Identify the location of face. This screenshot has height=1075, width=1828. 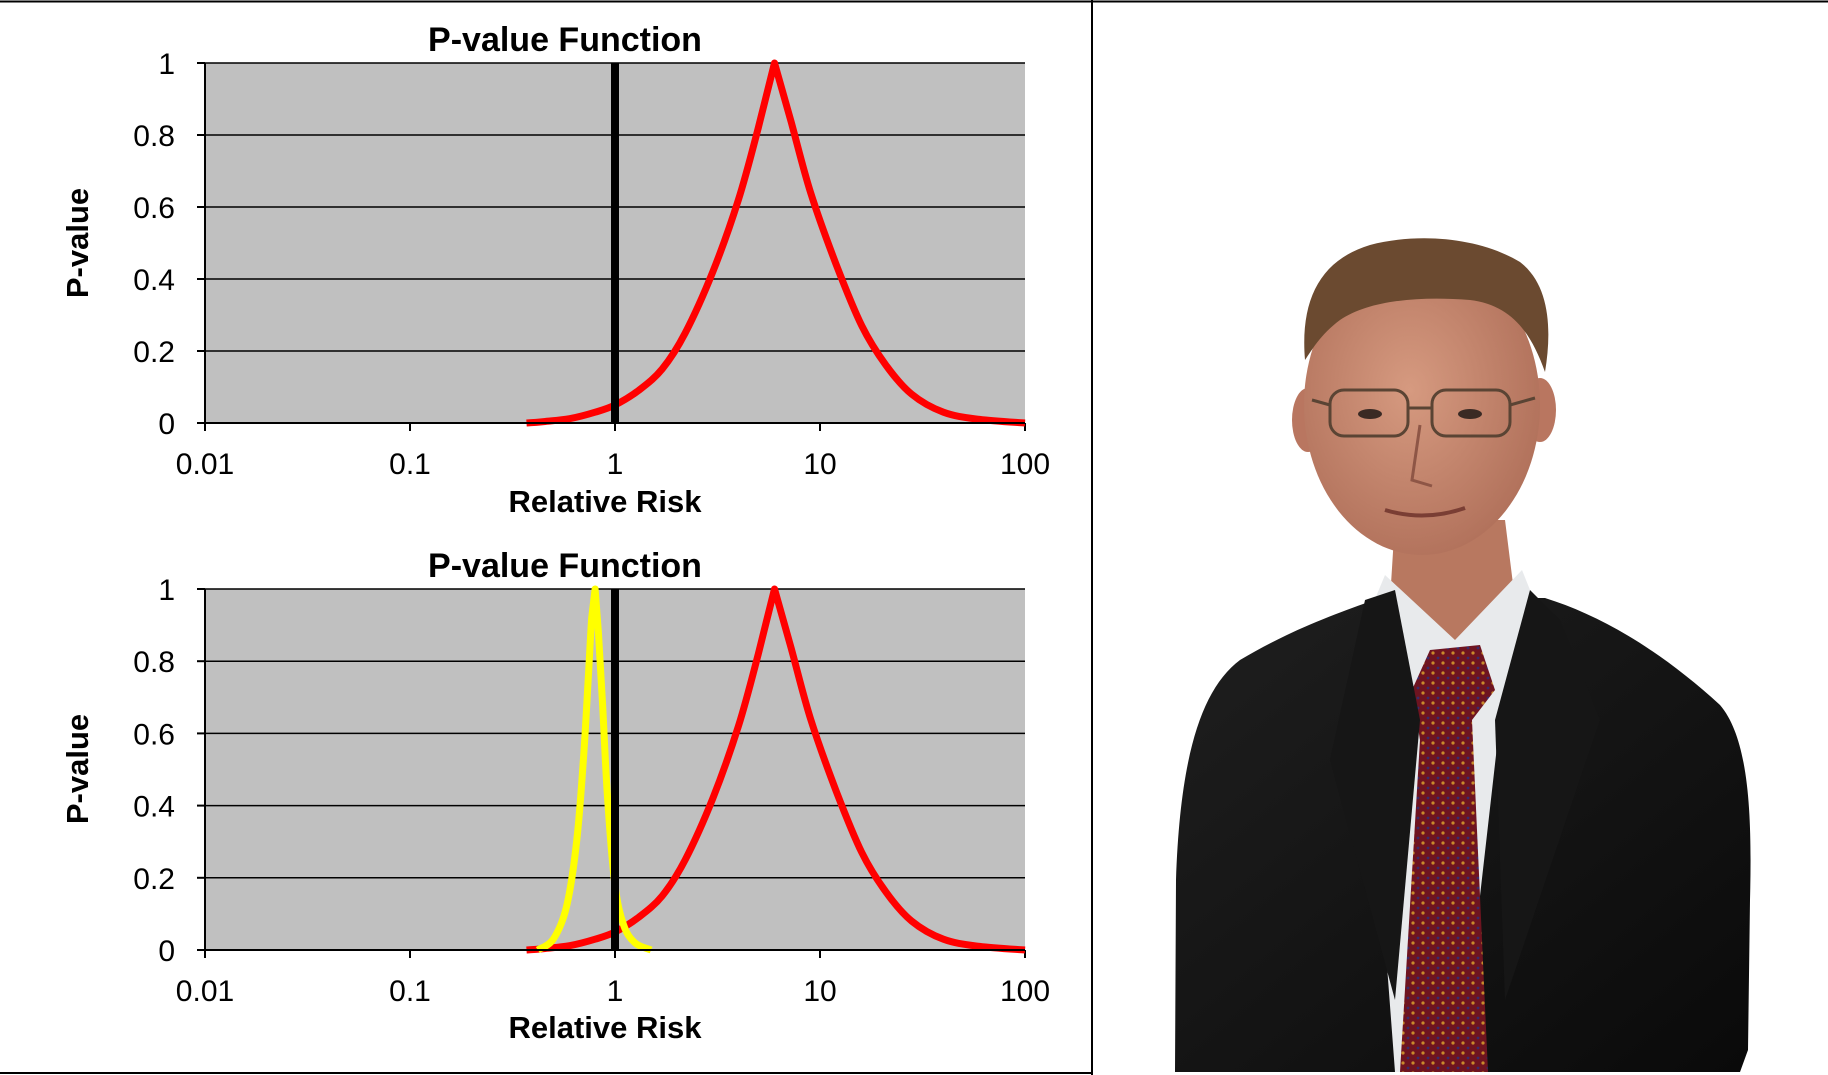
(1422, 405).